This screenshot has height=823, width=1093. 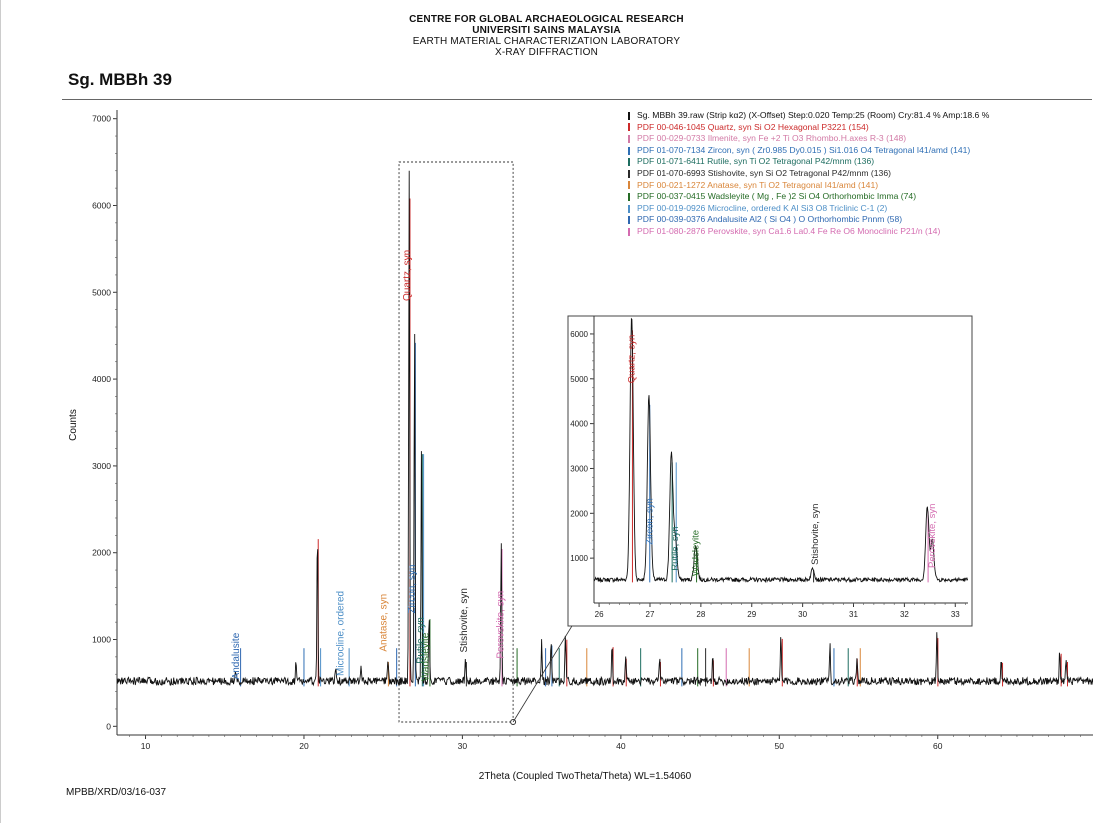 What do you see at coordinates (383, 623) in the screenshot?
I see `peak-label-anatase: Anatase, syn` at bounding box center [383, 623].